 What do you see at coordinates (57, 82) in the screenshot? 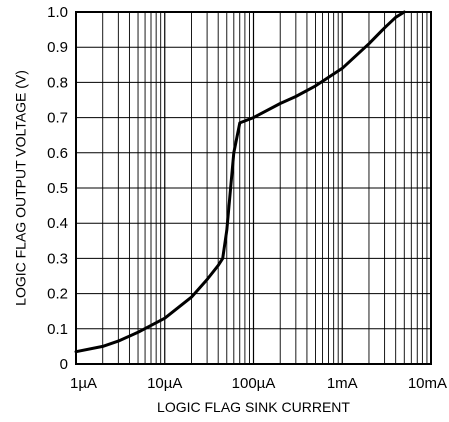
I see `y-tick-label: 0.8` at bounding box center [57, 82].